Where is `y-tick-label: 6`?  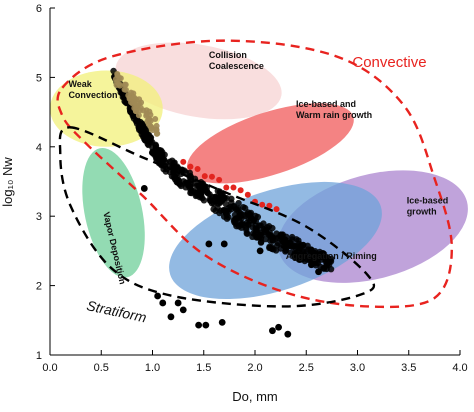
y-tick-label: 6 is located at coordinates (39, 9).